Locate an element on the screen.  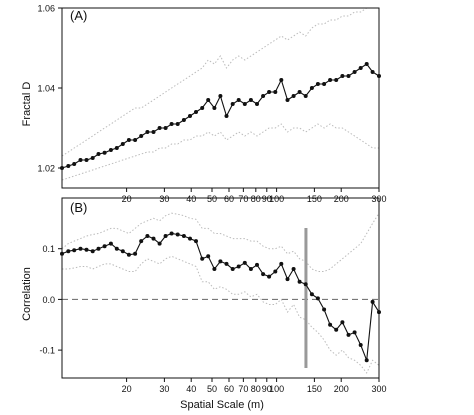
panel-b-x-tick-label: 150 is located at coordinates (314, 389).